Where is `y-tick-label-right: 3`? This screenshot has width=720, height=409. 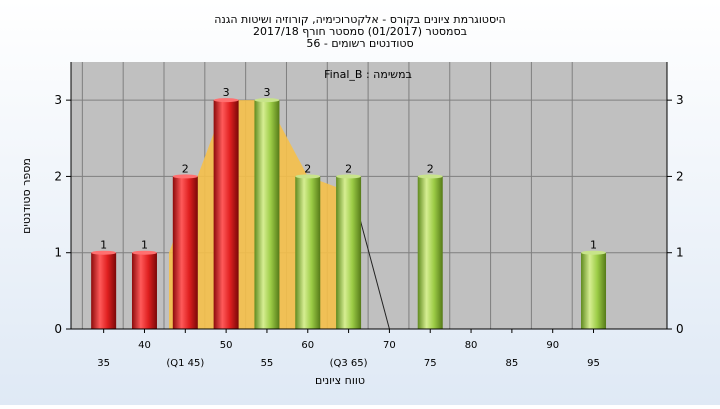
y-tick-label-right: 3 is located at coordinates (680, 100).